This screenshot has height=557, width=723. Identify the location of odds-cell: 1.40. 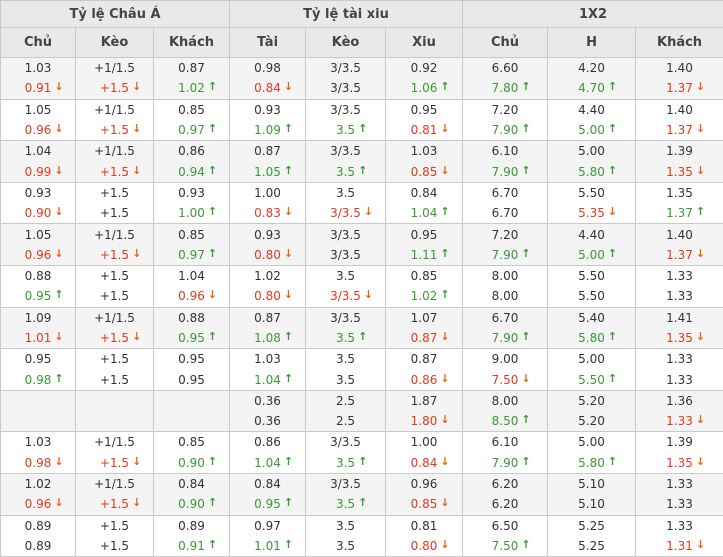
(679, 234).